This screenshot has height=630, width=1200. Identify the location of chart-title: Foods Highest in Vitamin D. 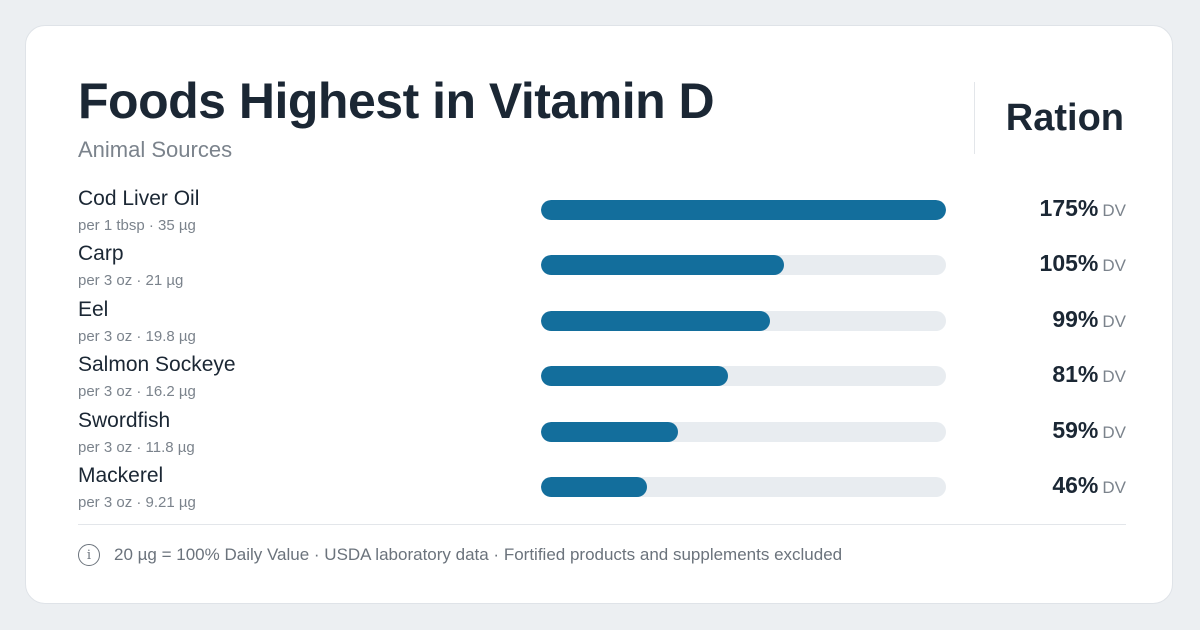
(396, 101).